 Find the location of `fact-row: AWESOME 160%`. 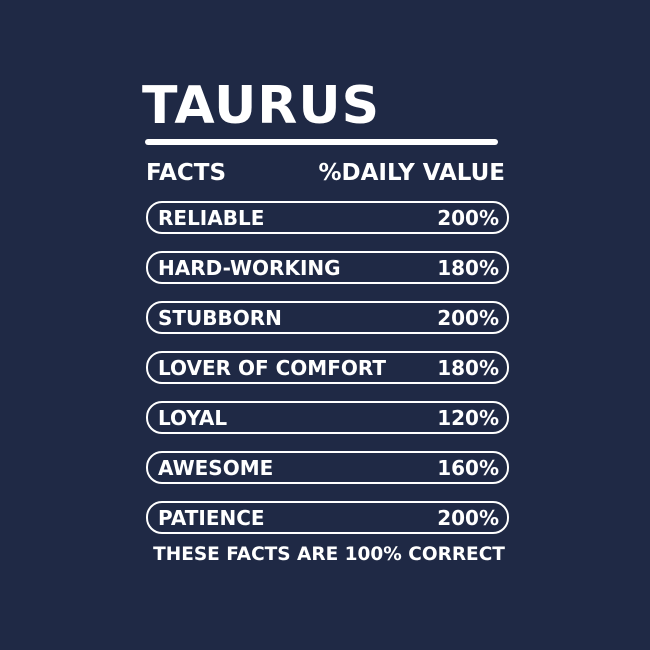

fact-row: AWESOME 160% is located at coordinates (327, 467).